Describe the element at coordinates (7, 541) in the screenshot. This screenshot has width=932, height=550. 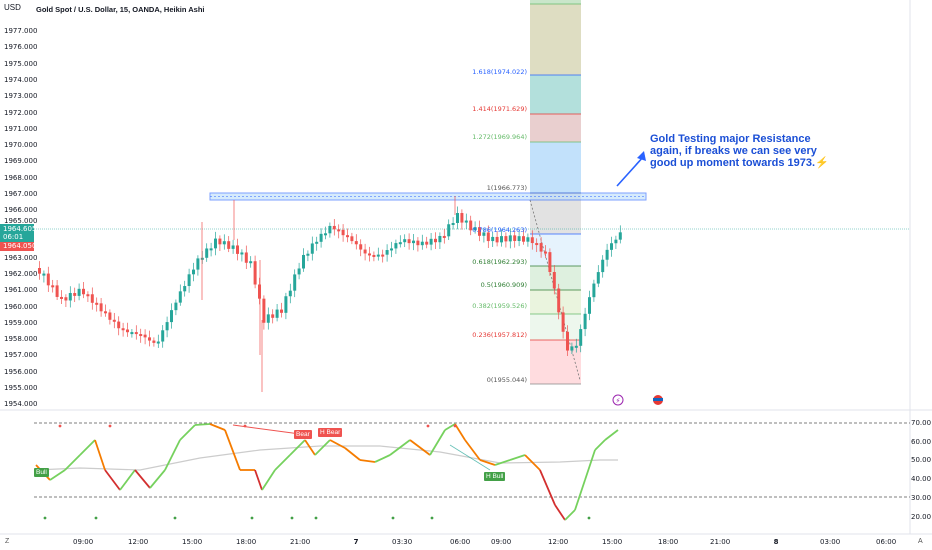
I see `zoom-button: Z` at that location.